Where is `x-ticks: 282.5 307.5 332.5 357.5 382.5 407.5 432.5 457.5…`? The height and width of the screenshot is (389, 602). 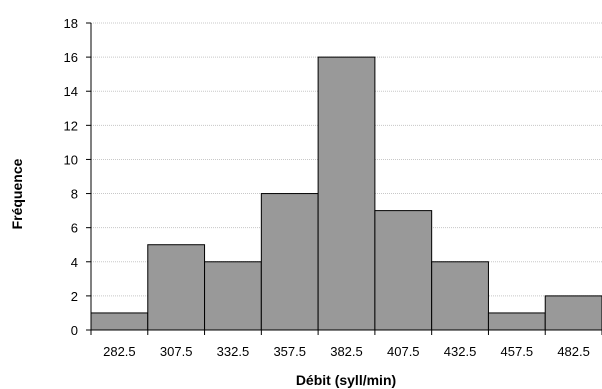 x-ticks: 282.5 307.5 332.5 357.5 382.5 407.5 432.5 457.5… is located at coordinates (346, 344).